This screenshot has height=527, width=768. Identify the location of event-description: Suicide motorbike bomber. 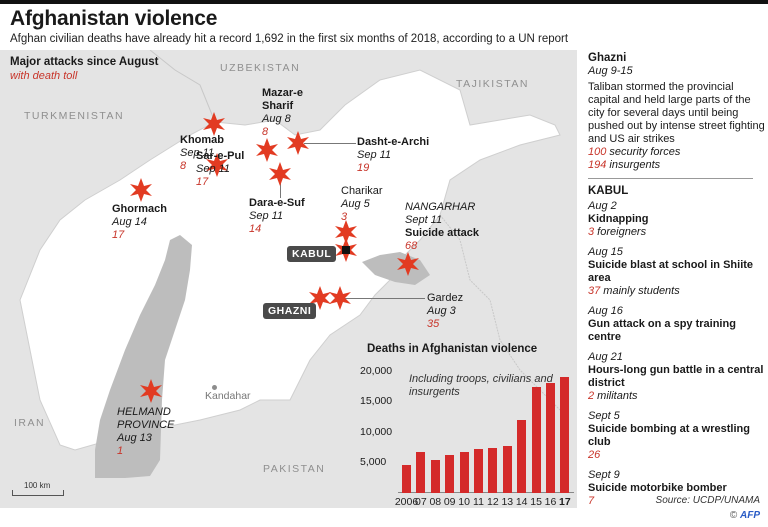
(657, 488).